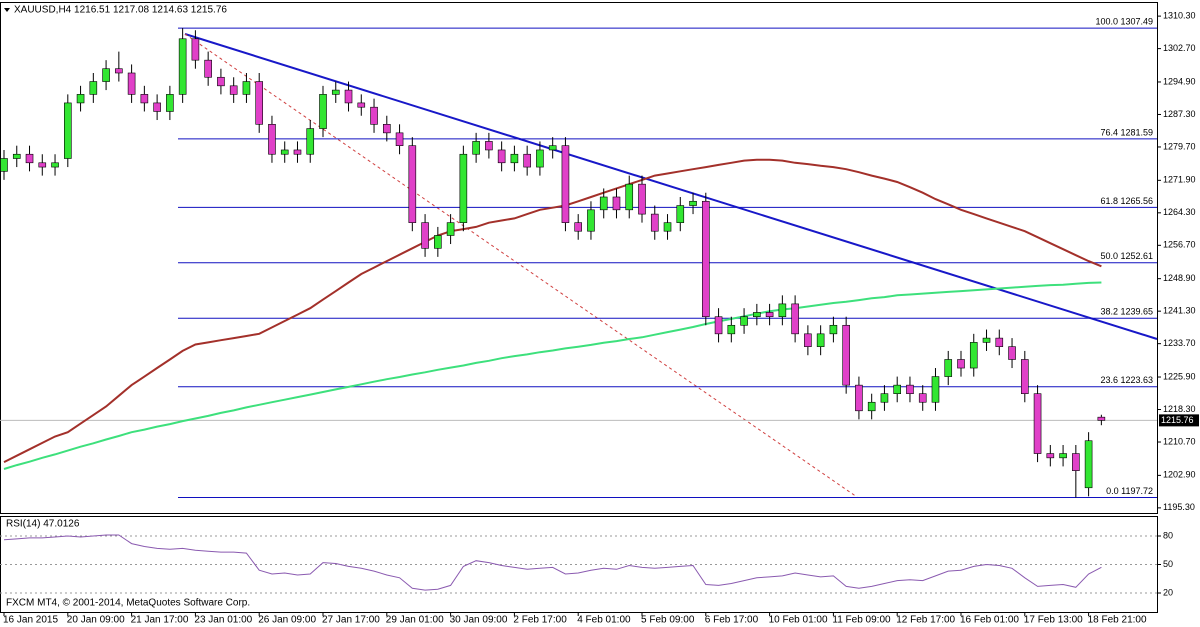 This screenshot has width=1200, height=627. I want to click on x-tick-label: 5 Feb 09:00, so click(668, 620).